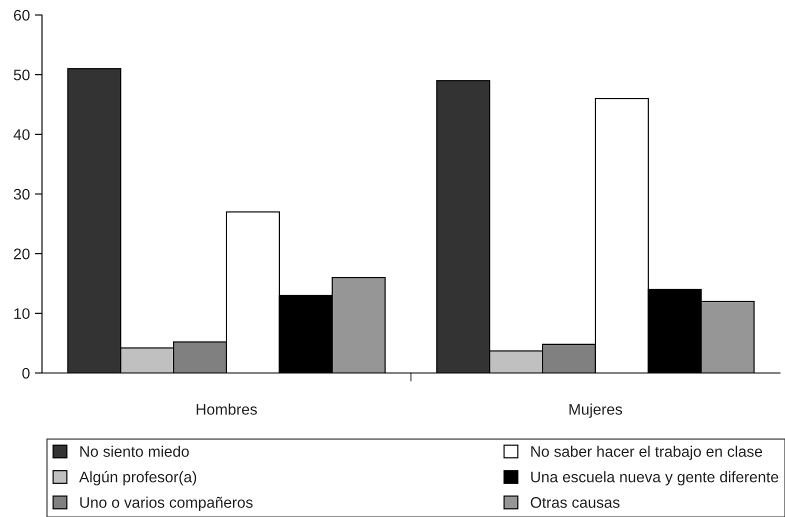  What do you see at coordinates (22, 194) in the screenshot?
I see `y-tick-label: 30` at bounding box center [22, 194].